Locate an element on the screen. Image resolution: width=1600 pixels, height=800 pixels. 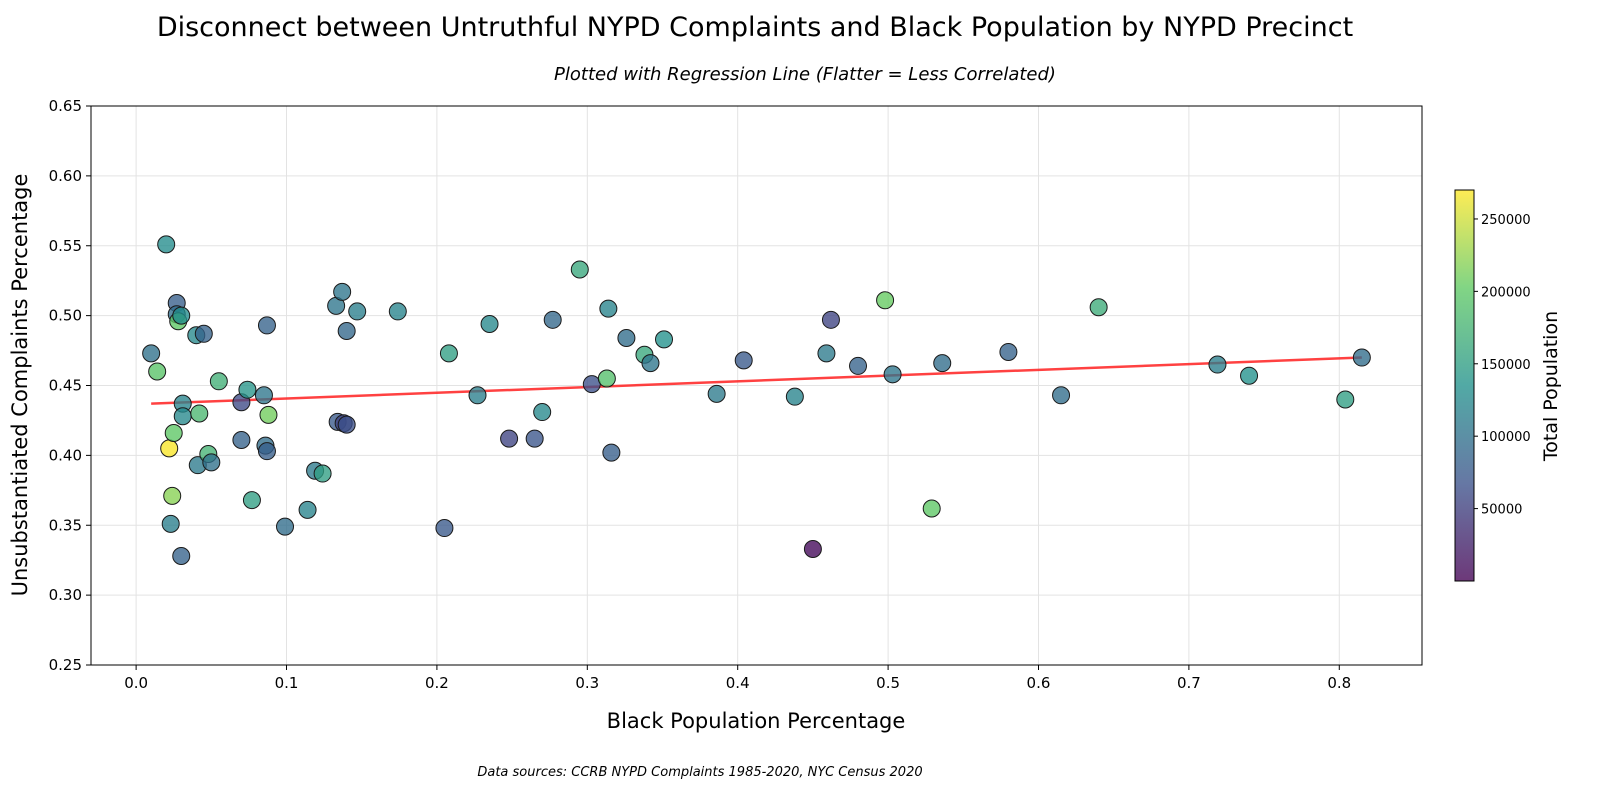
colorbar-tick-label: 150000 is located at coordinates (1506, 365).